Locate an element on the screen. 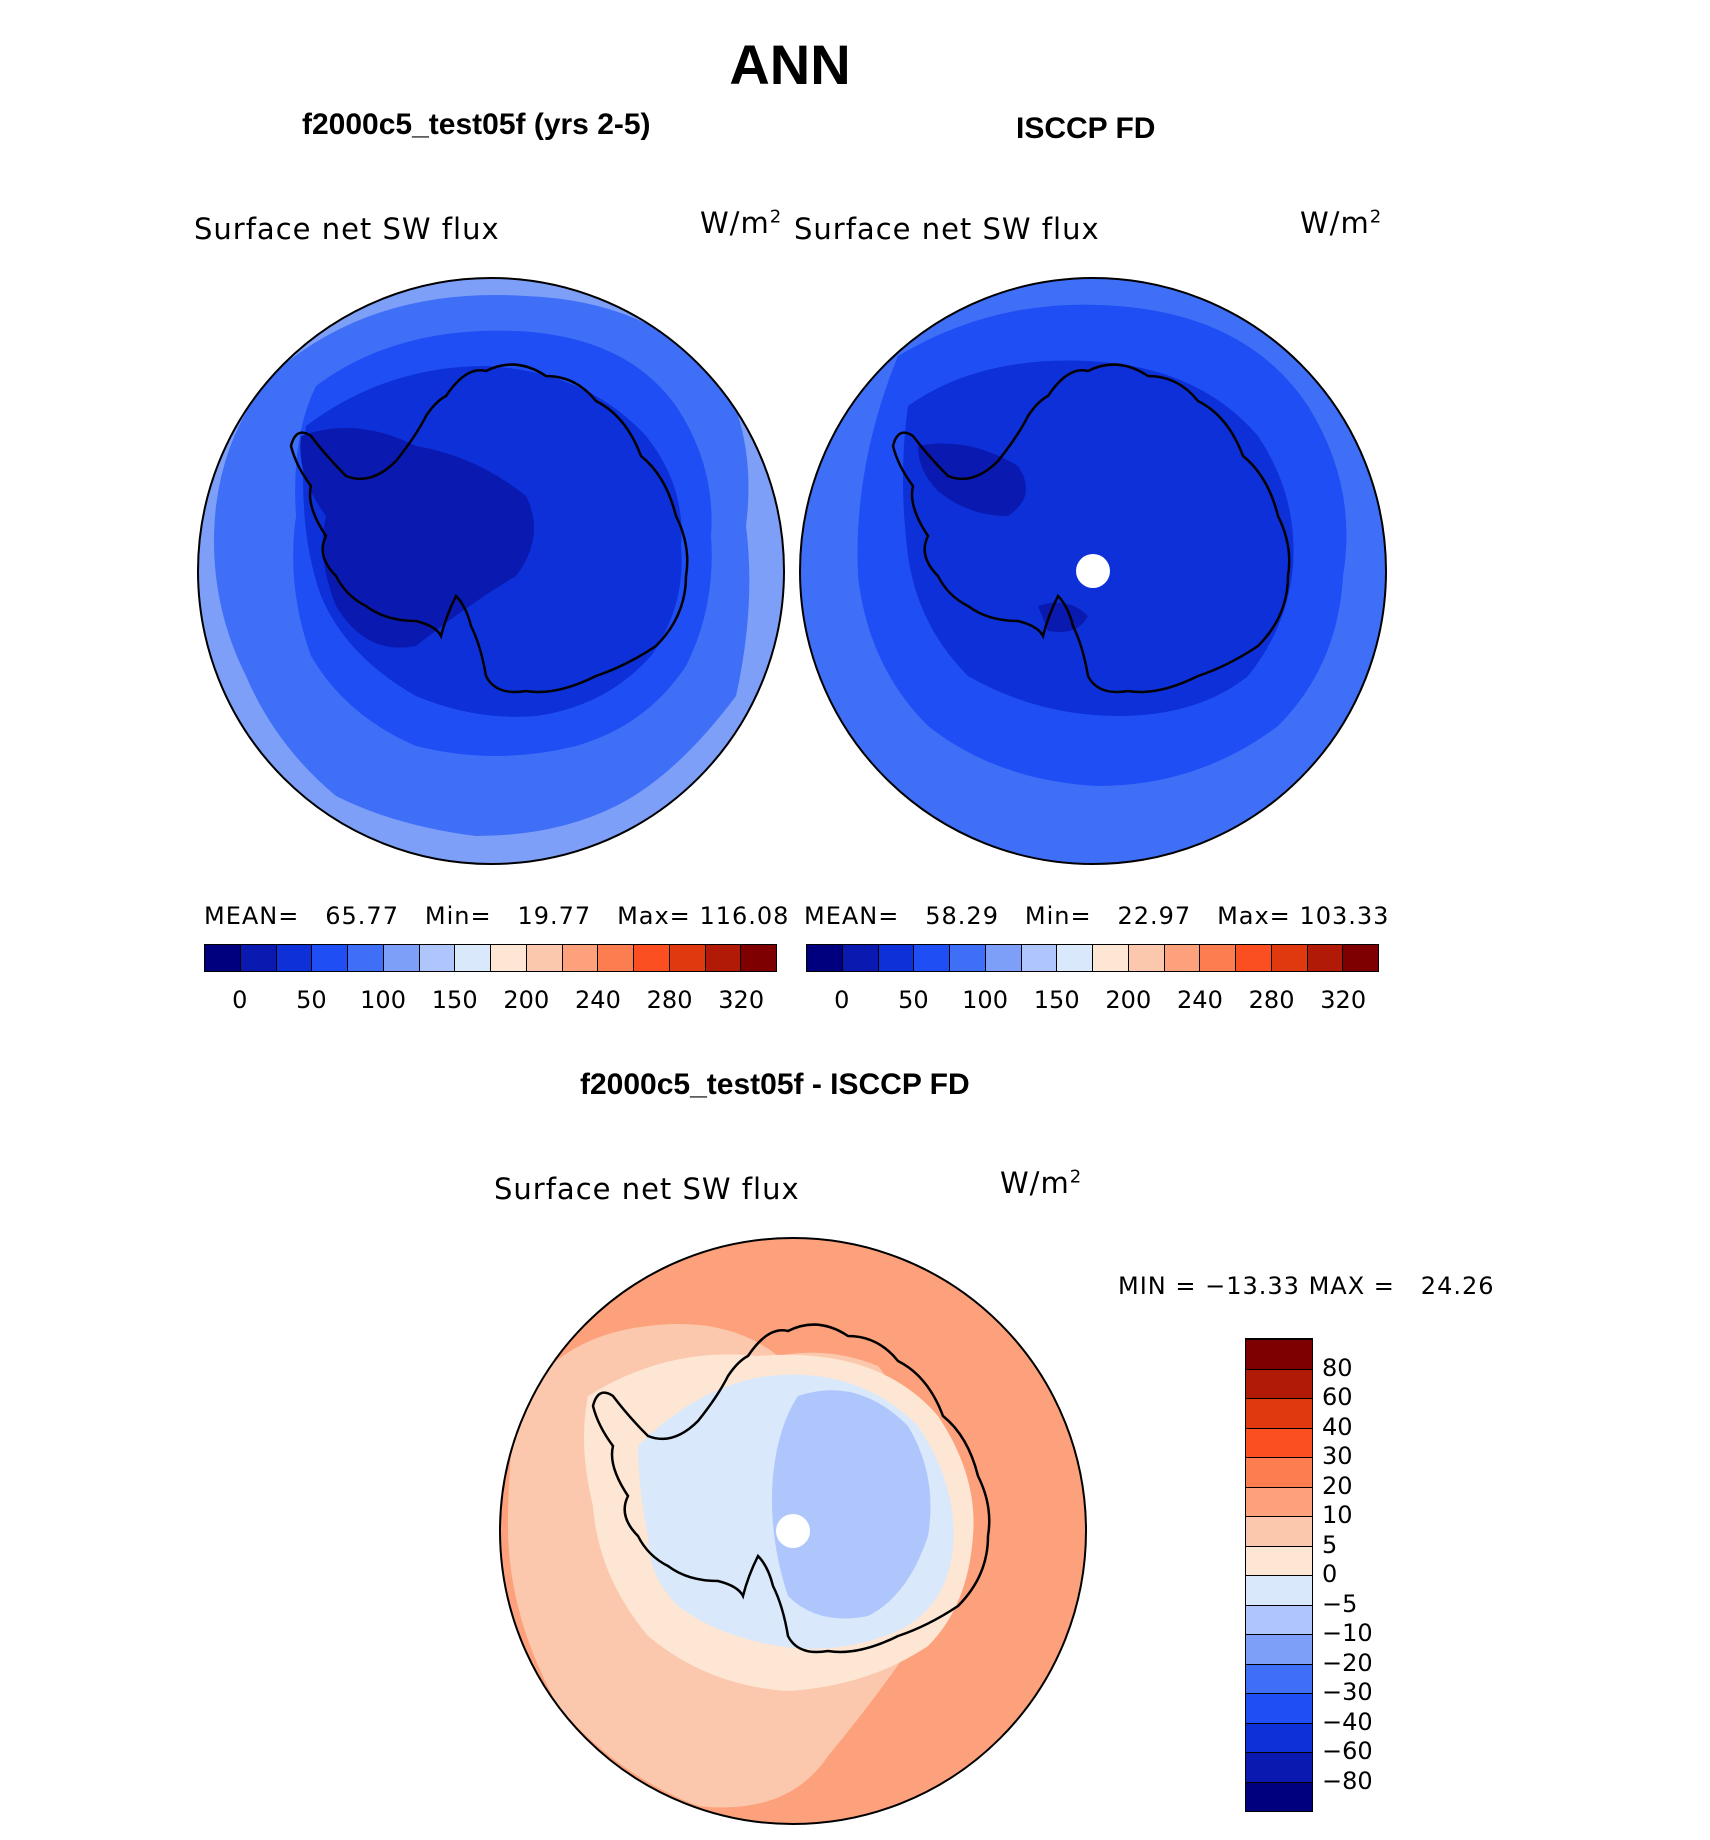 Image resolution: width=1710 pixels, height=1840 pixels. region-west-antarctica is located at coordinates (1003, 537).